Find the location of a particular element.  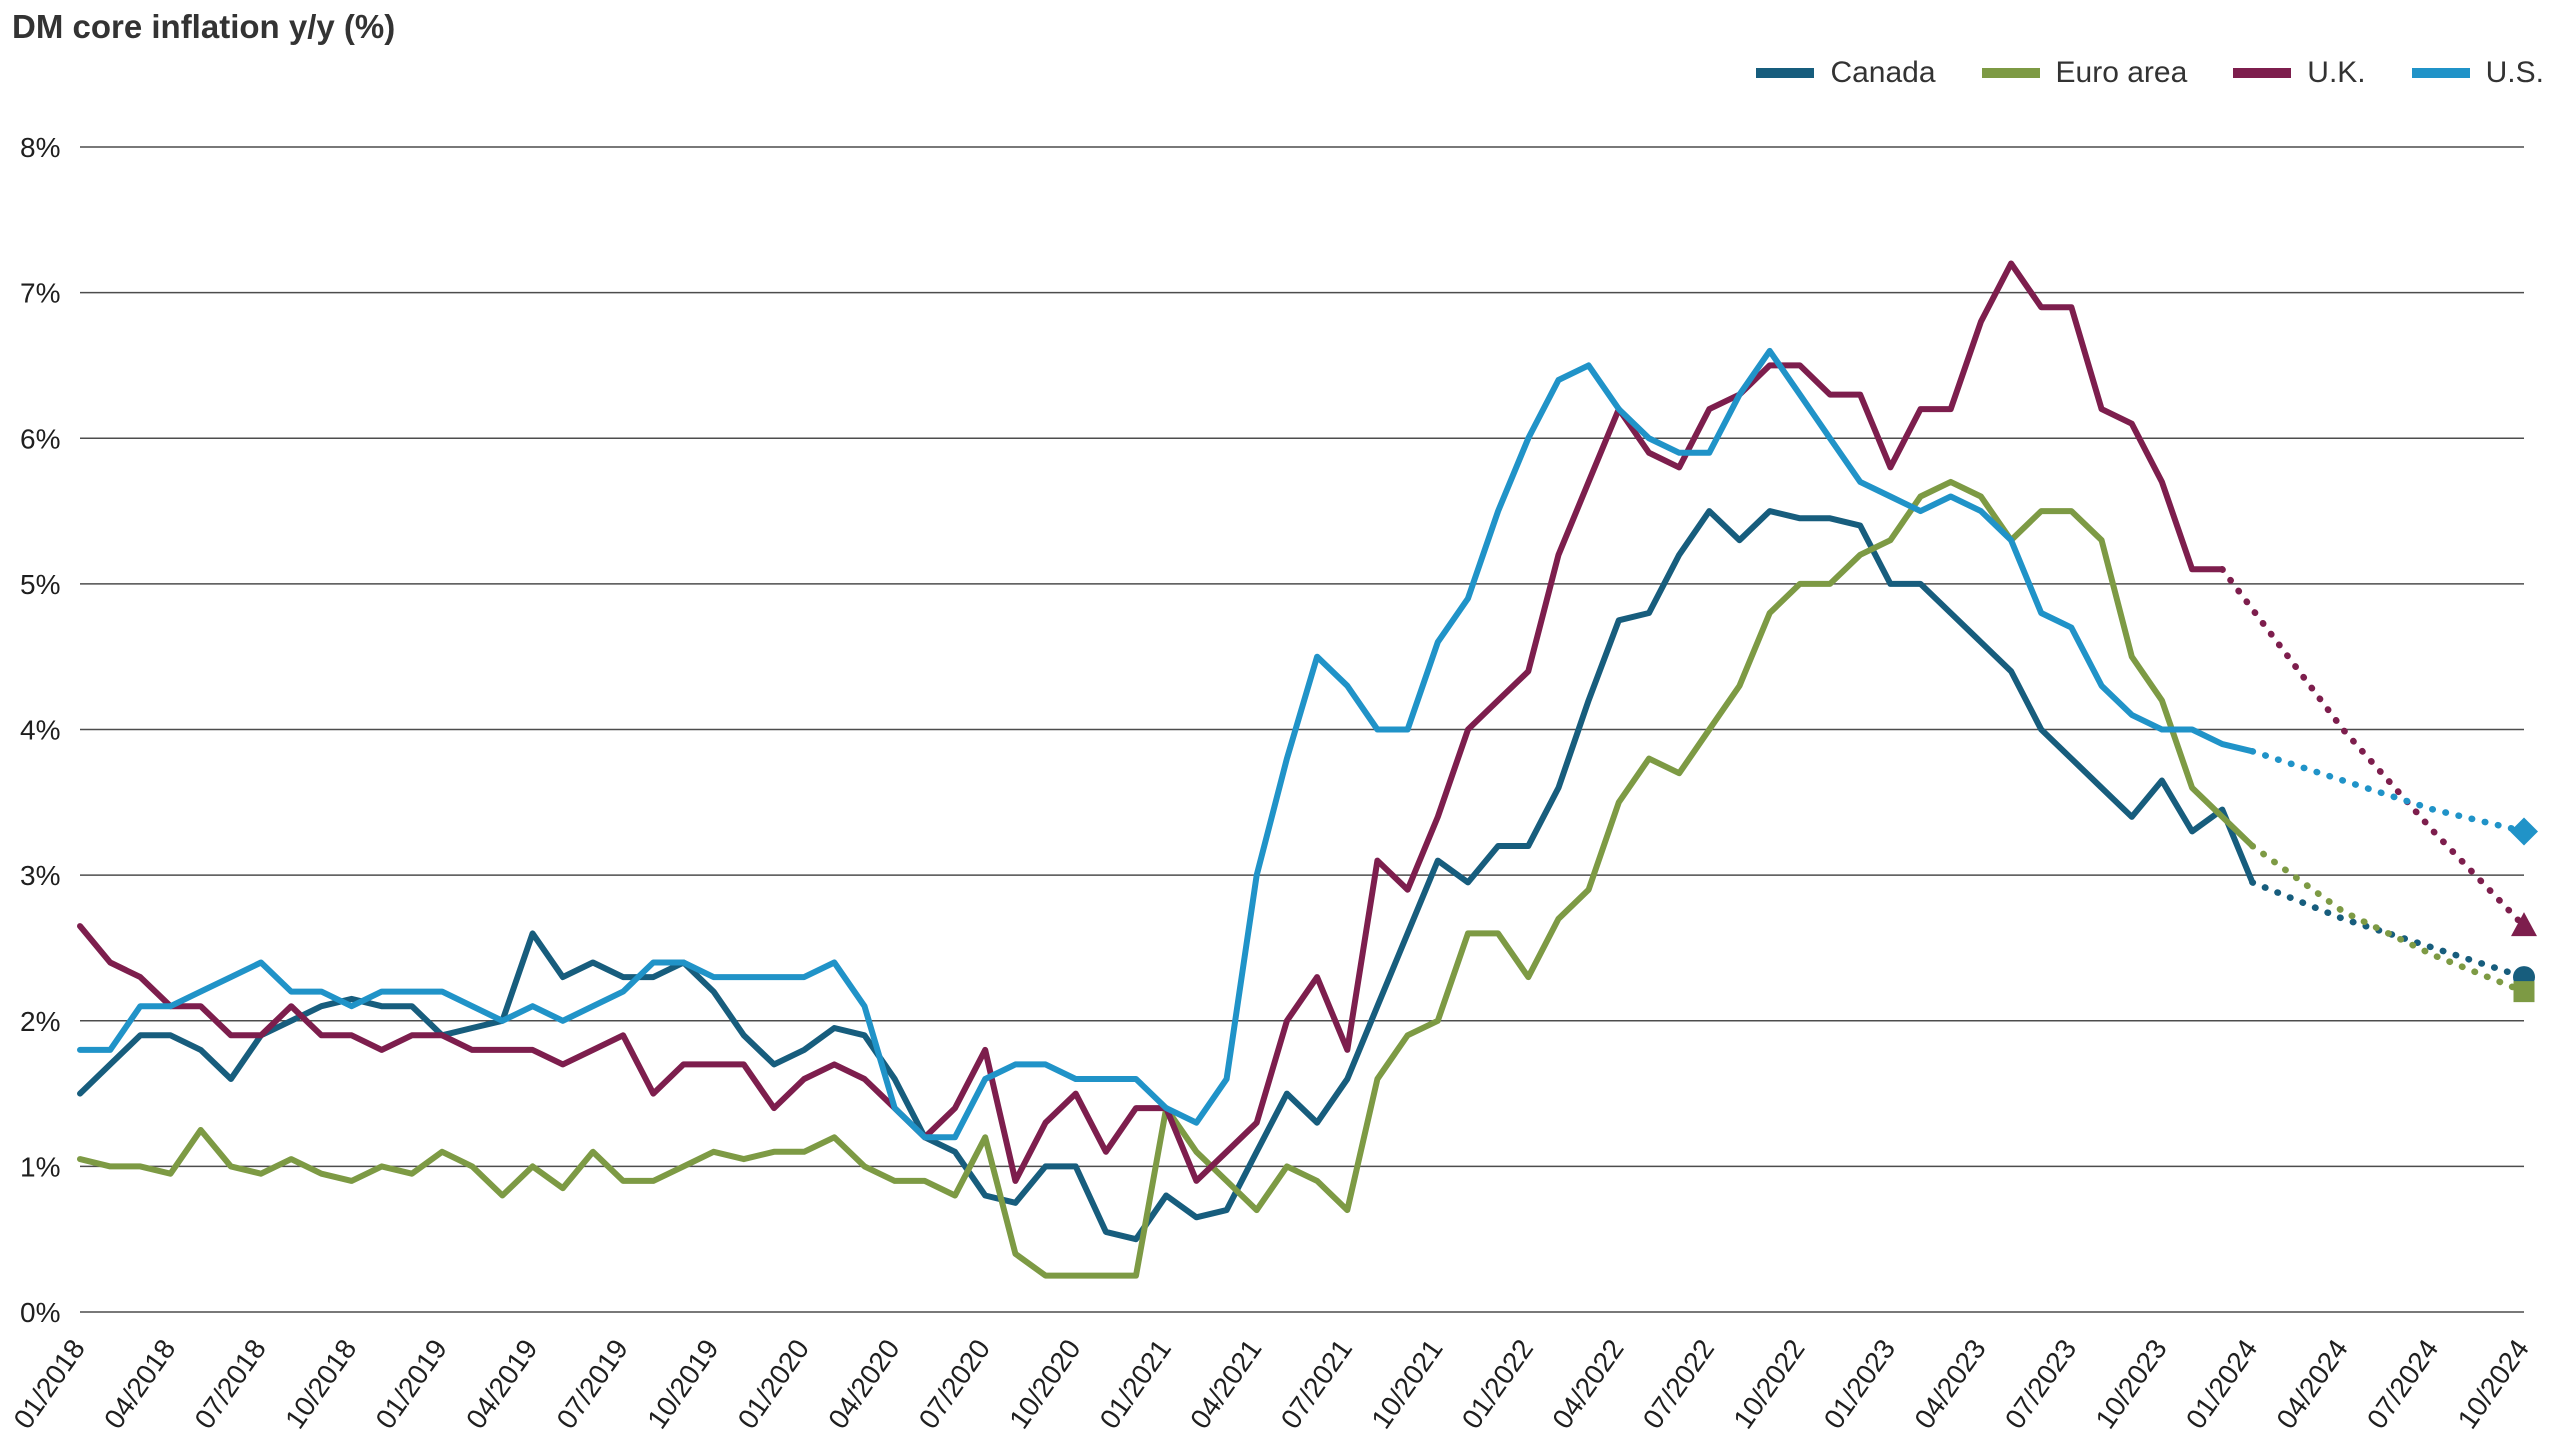

y-axis-tick-label: 4% is located at coordinates (40, 730).